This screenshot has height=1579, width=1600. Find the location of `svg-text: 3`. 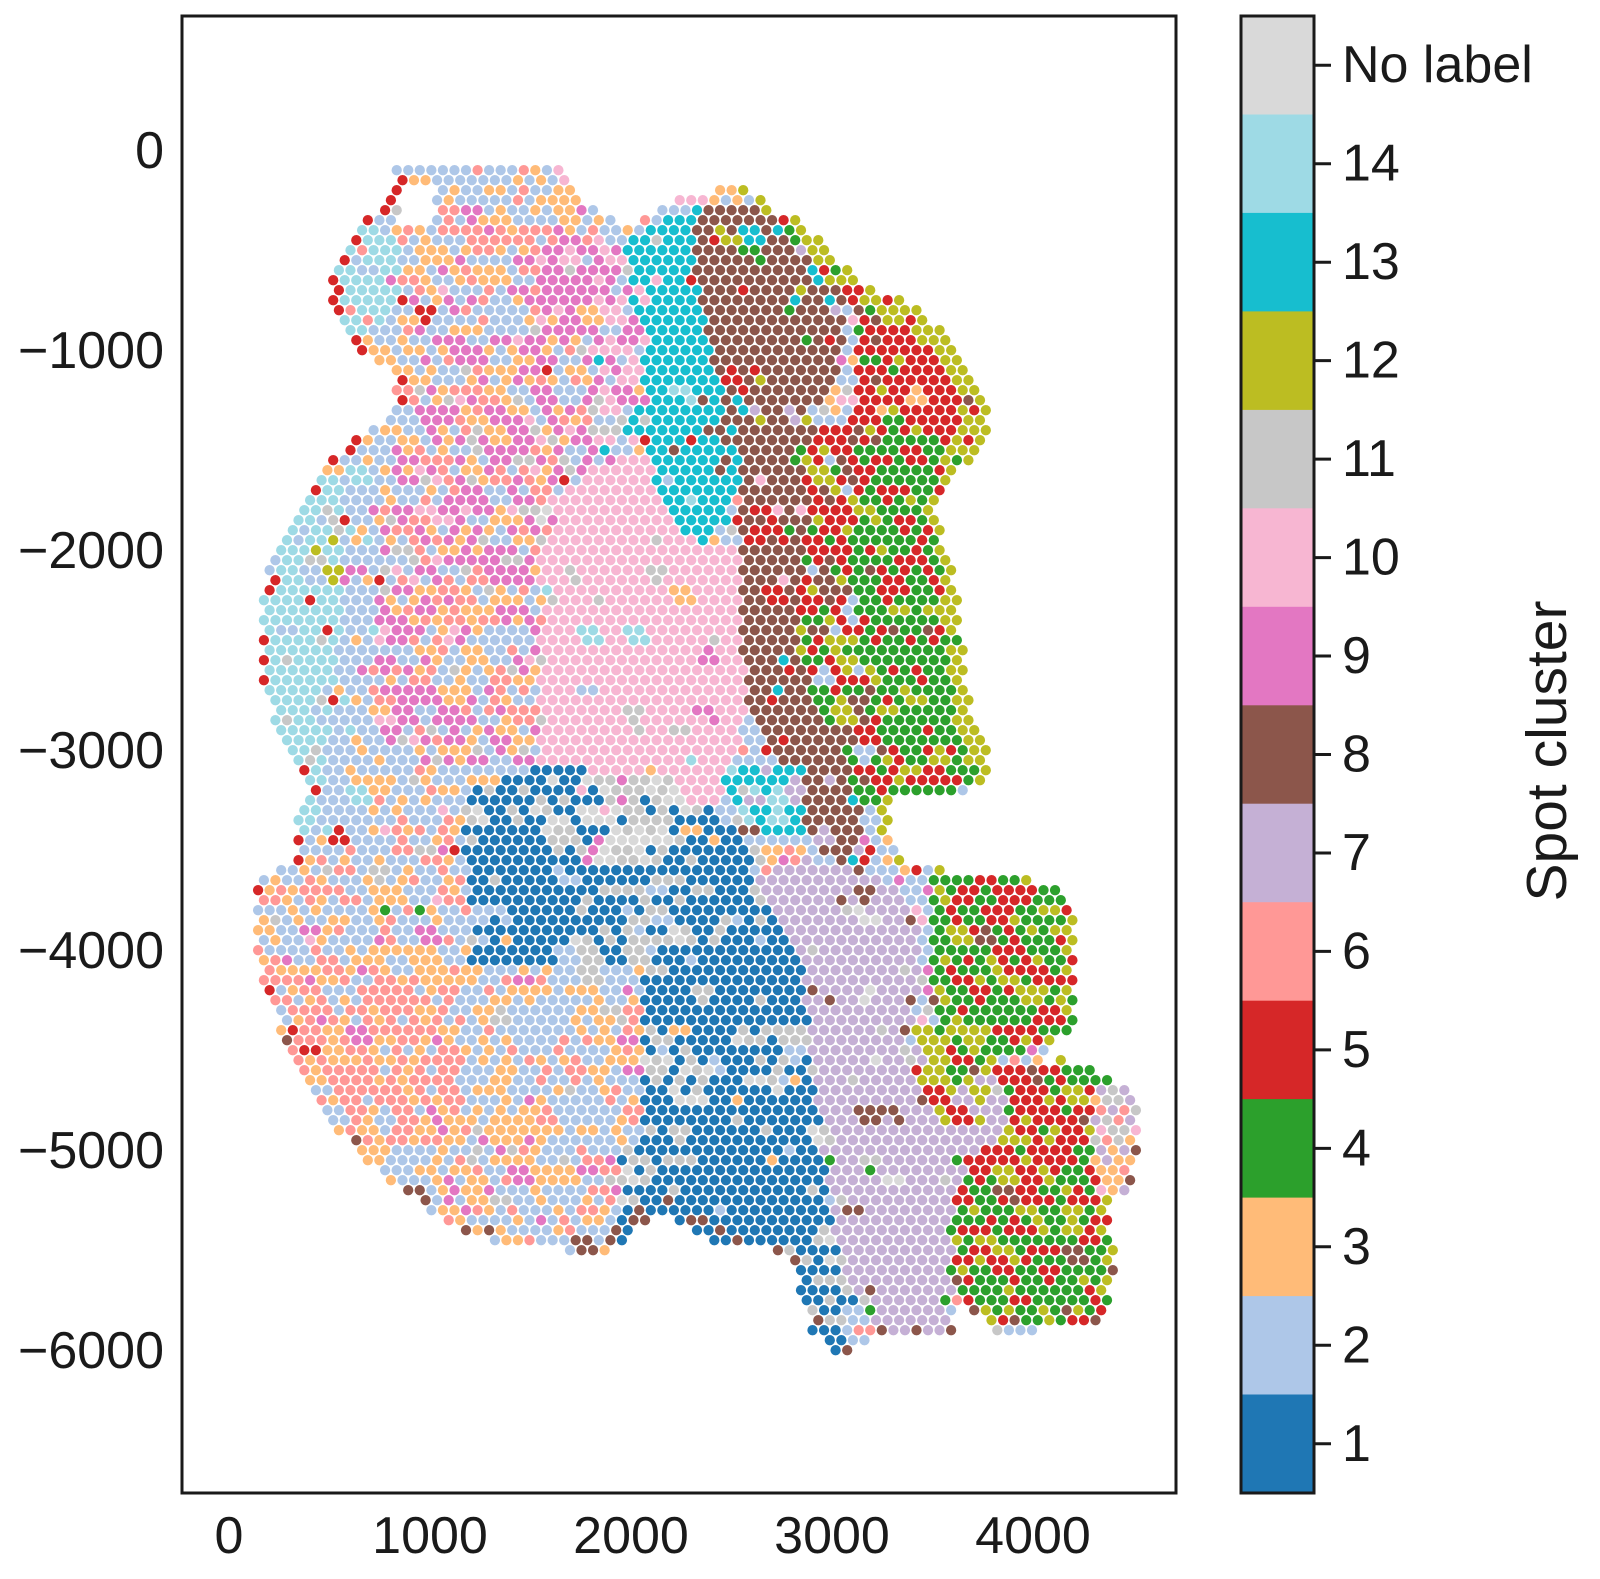

svg-text: 3 is located at coordinates (1356, 1247).